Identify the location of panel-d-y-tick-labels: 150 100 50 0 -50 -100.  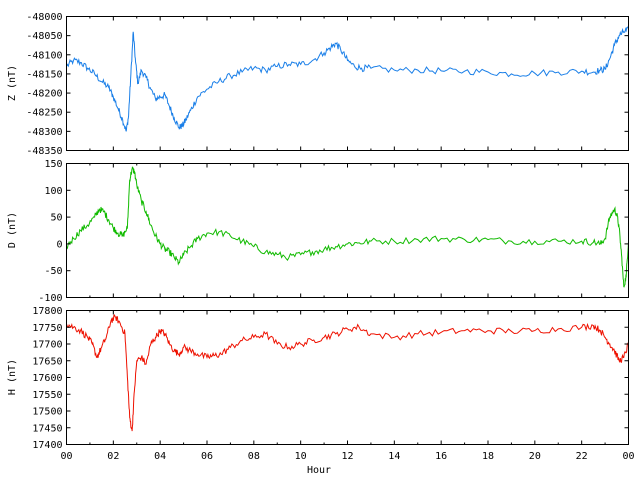
(50, 231).